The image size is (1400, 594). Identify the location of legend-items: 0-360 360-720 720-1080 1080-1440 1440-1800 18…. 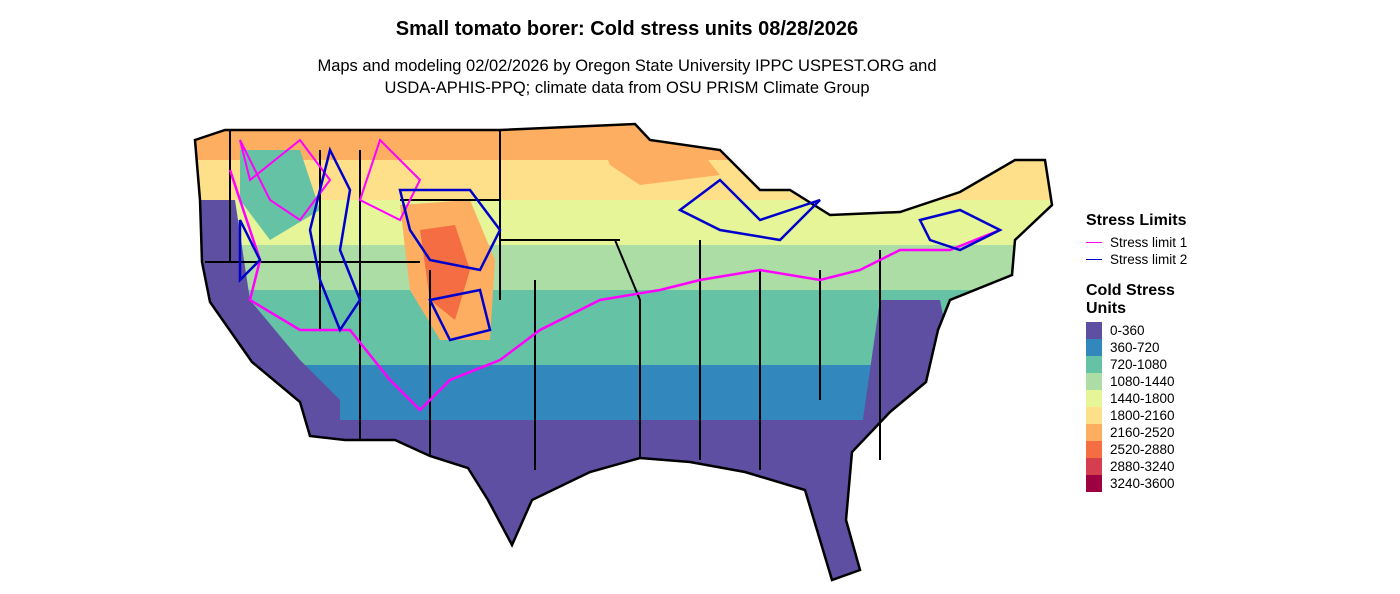
(1156, 407).